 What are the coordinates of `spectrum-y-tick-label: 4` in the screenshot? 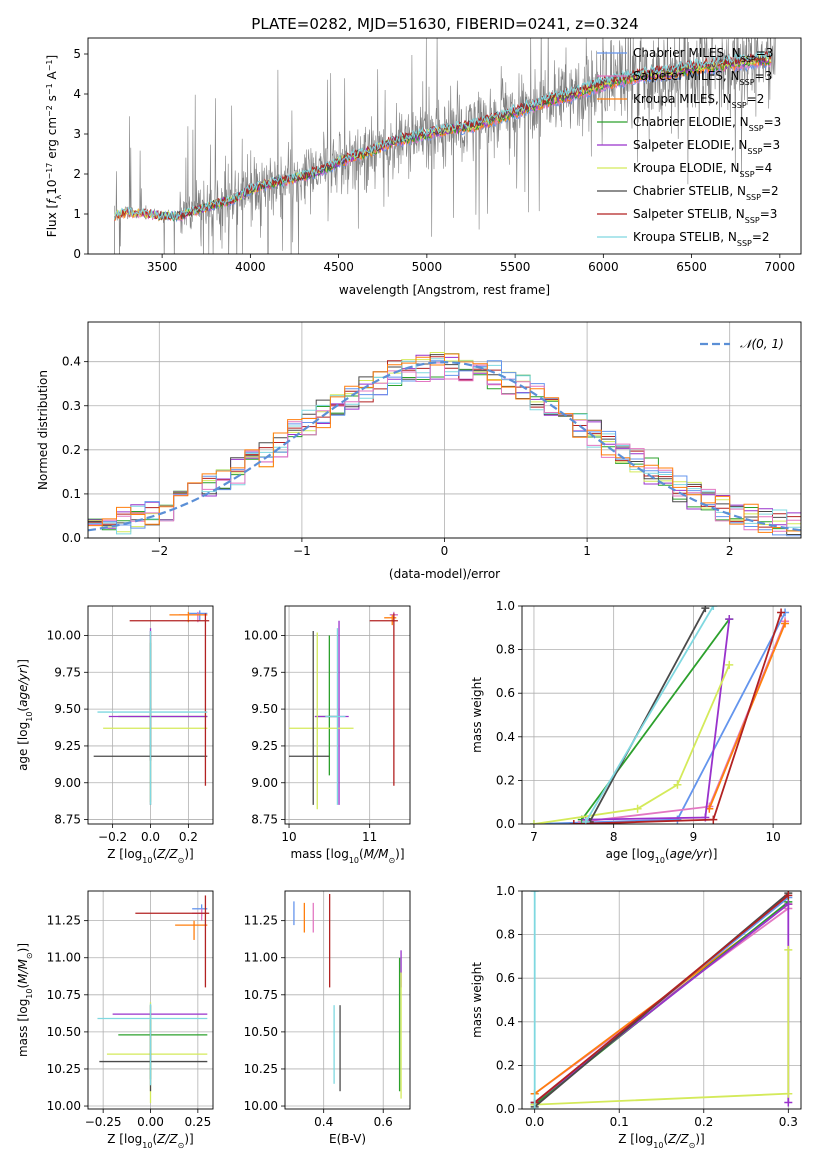 It's located at (77, 94).